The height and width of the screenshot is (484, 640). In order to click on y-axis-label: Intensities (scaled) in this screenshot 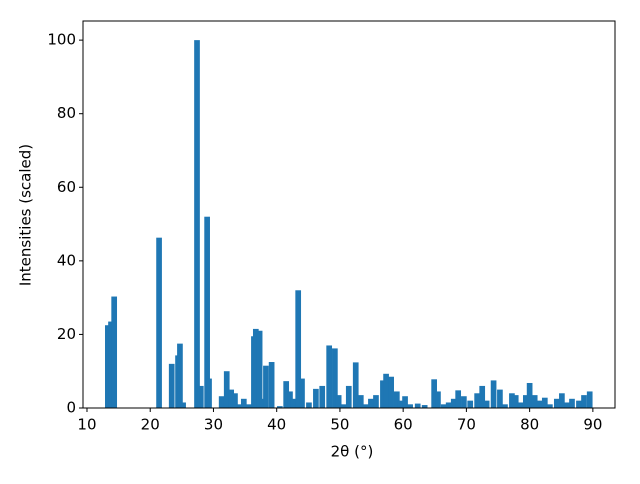, I will do `click(26, 215)`.